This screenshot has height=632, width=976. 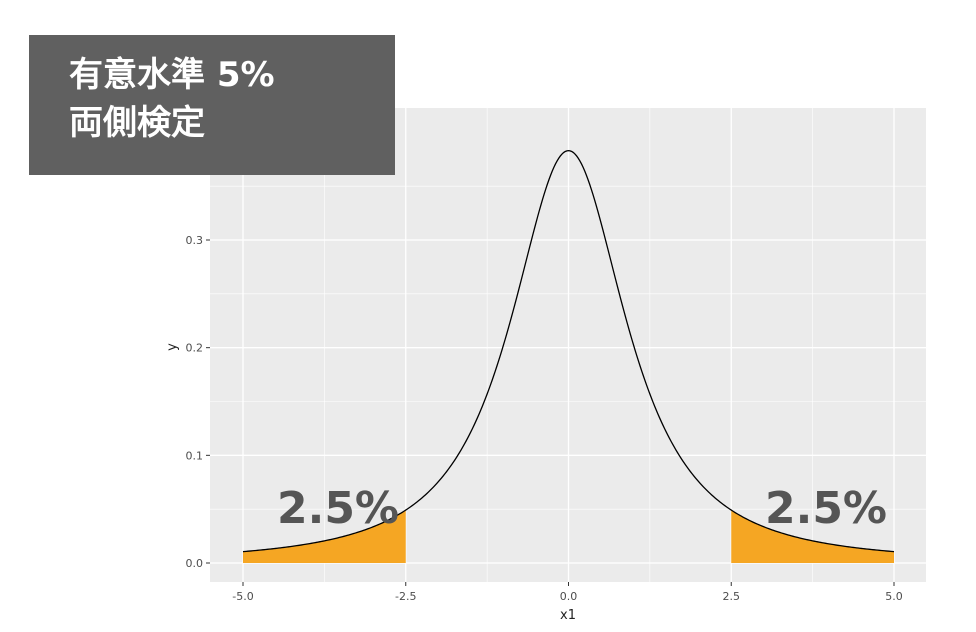 I want to click on y-tick-label: 0.1, so click(x=195, y=455).